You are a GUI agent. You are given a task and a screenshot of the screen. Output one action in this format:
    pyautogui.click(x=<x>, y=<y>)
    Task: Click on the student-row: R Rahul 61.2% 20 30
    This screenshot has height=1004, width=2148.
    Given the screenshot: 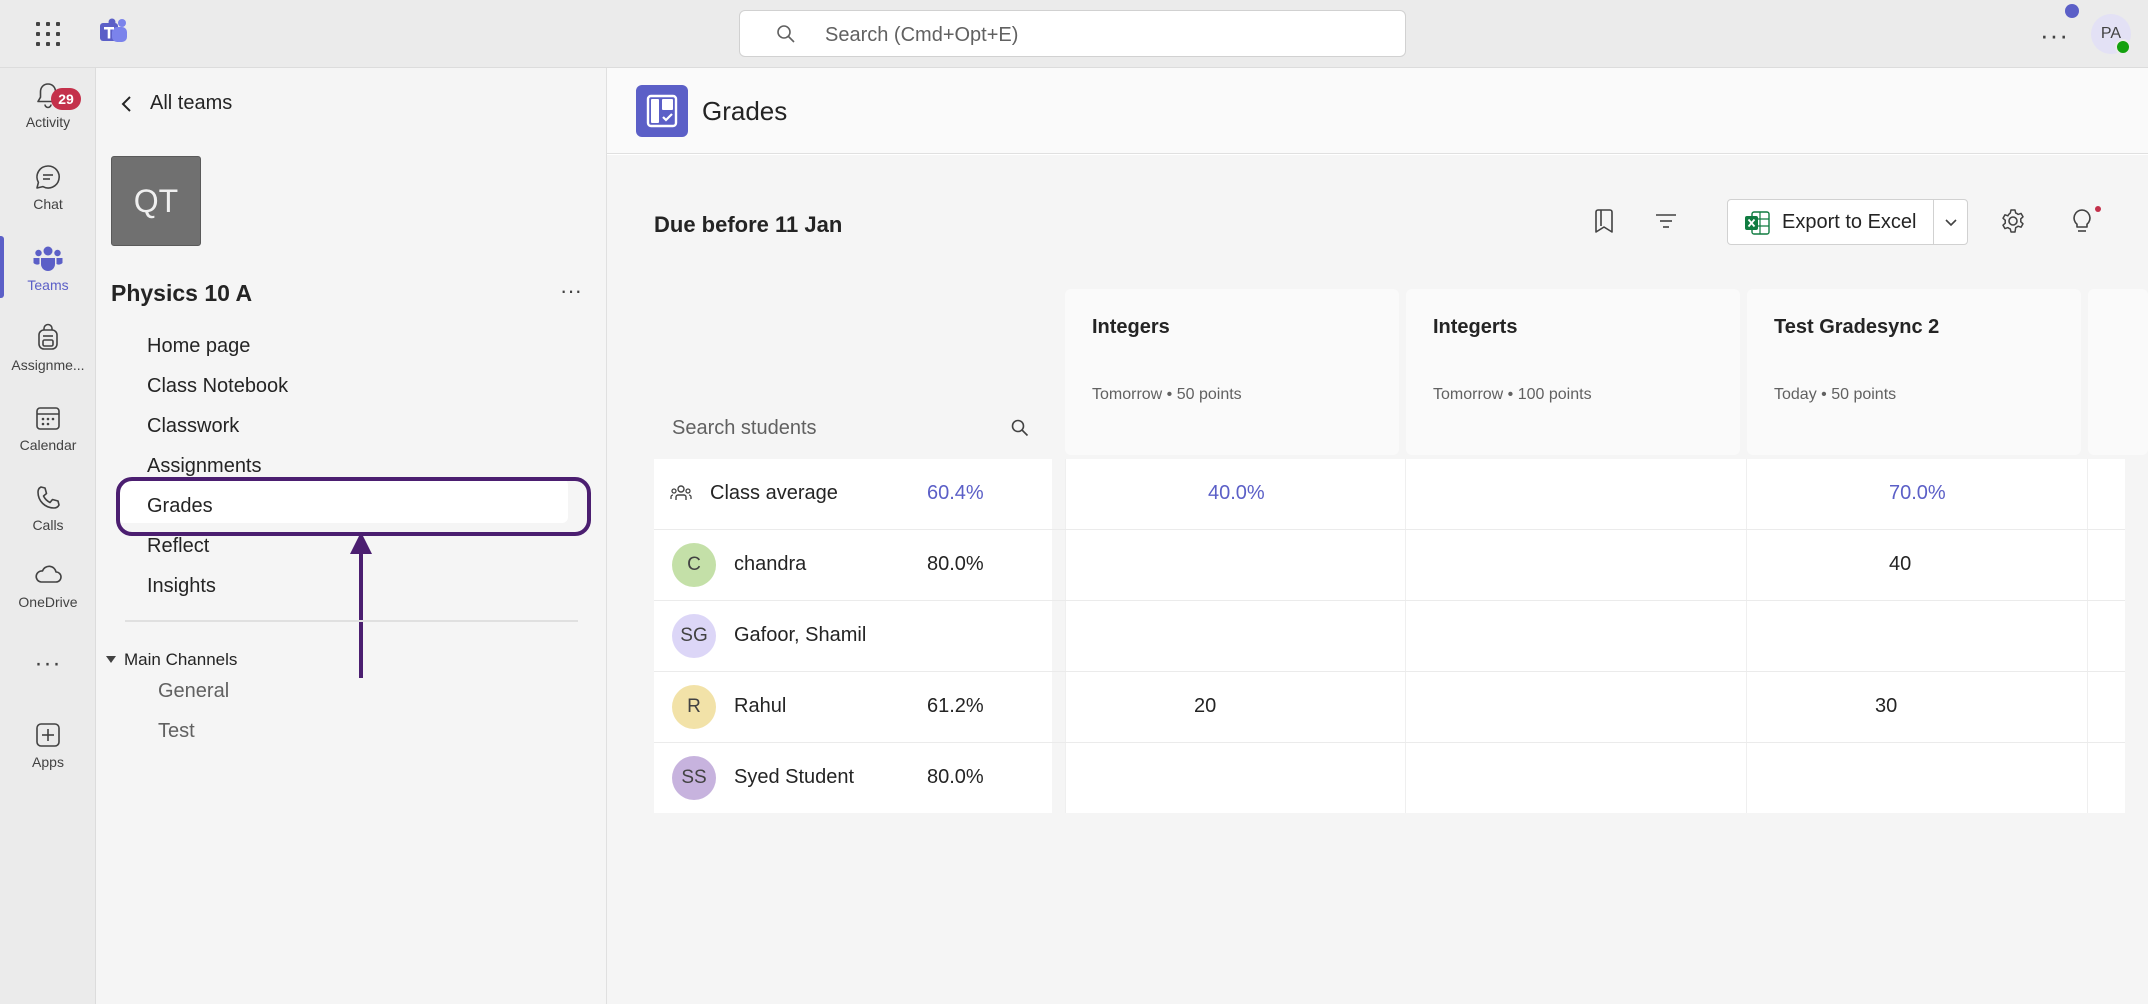 What is the action you would take?
    pyautogui.click(x=1389, y=707)
    